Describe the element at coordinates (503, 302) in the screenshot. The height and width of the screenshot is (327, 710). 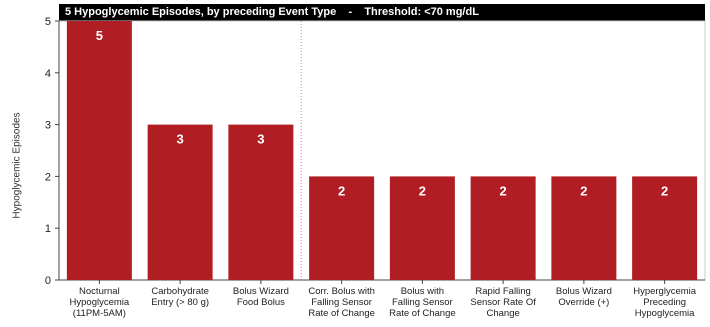
I see `x-tick-label: Rapid Falling Sensor Rate Of Change` at that location.